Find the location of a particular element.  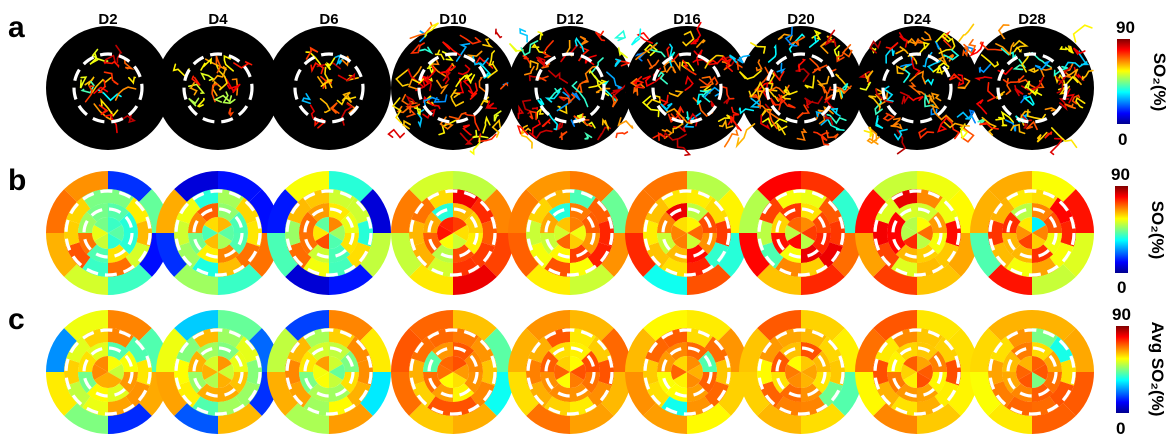

colorbar-gradient is located at coordinates (1122, 369).